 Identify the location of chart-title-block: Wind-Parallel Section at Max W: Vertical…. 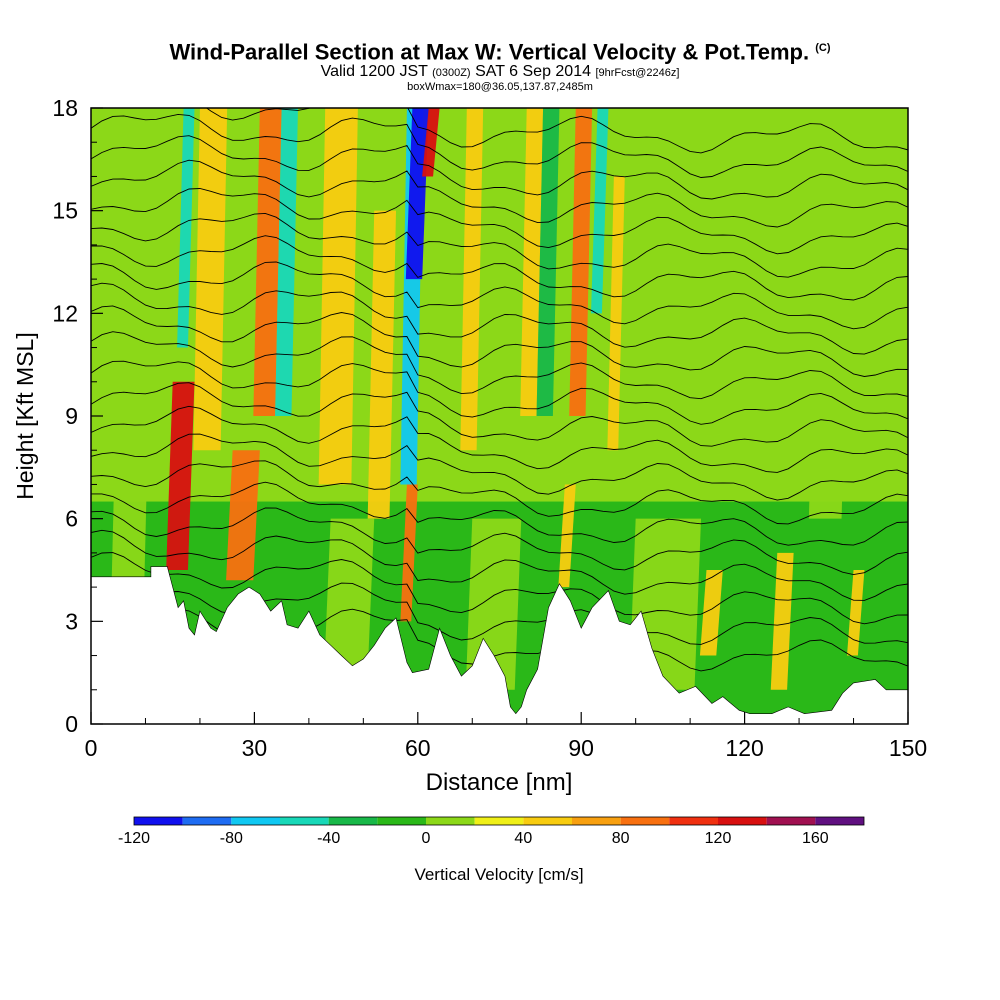
(500, 65).